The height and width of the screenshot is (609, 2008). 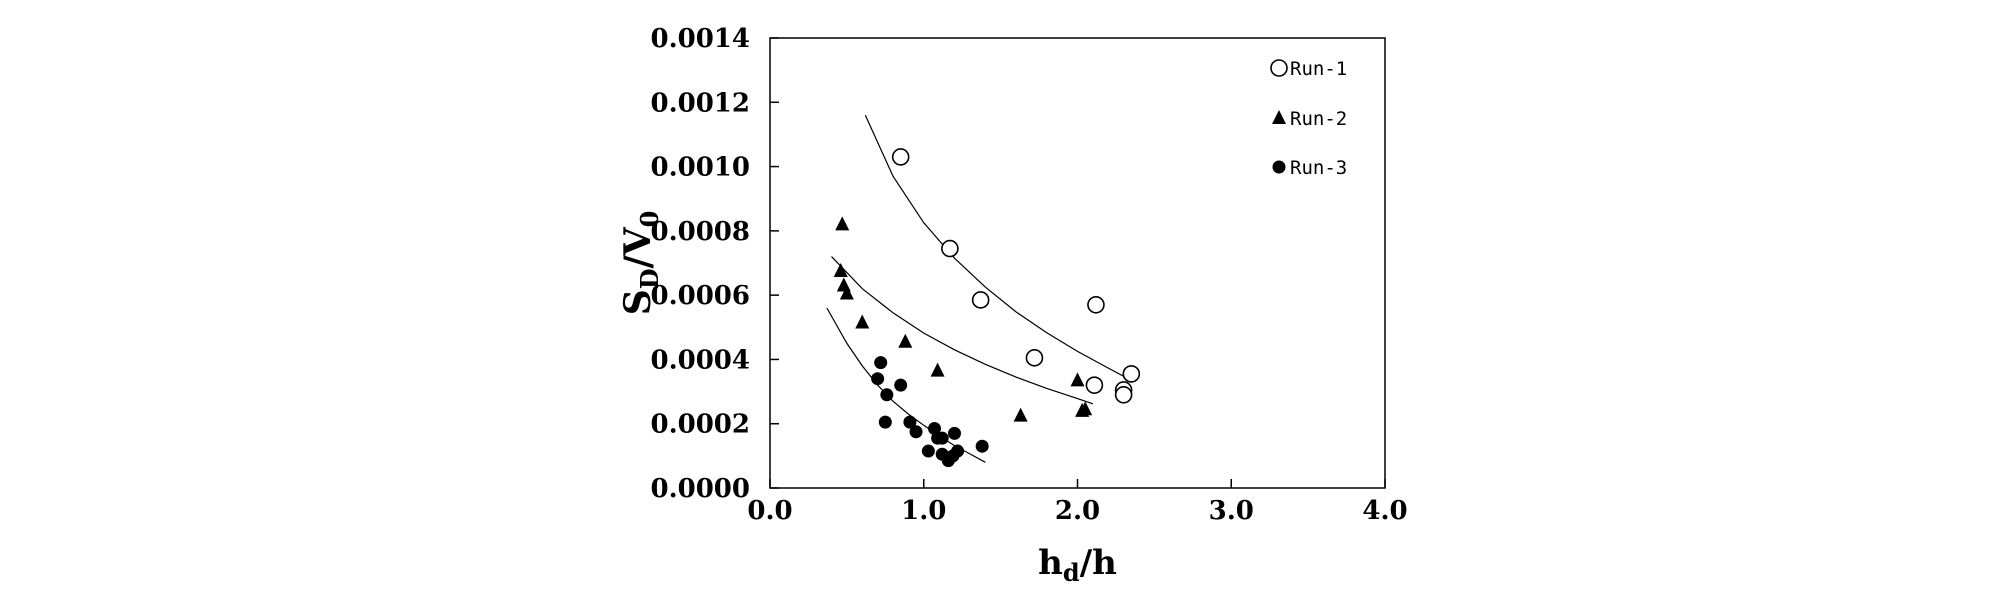 What do you see at coordinates (700, 425) in the screenshot?
I see `y-tick-label: 0.0002` at bounding box center [700, 425].